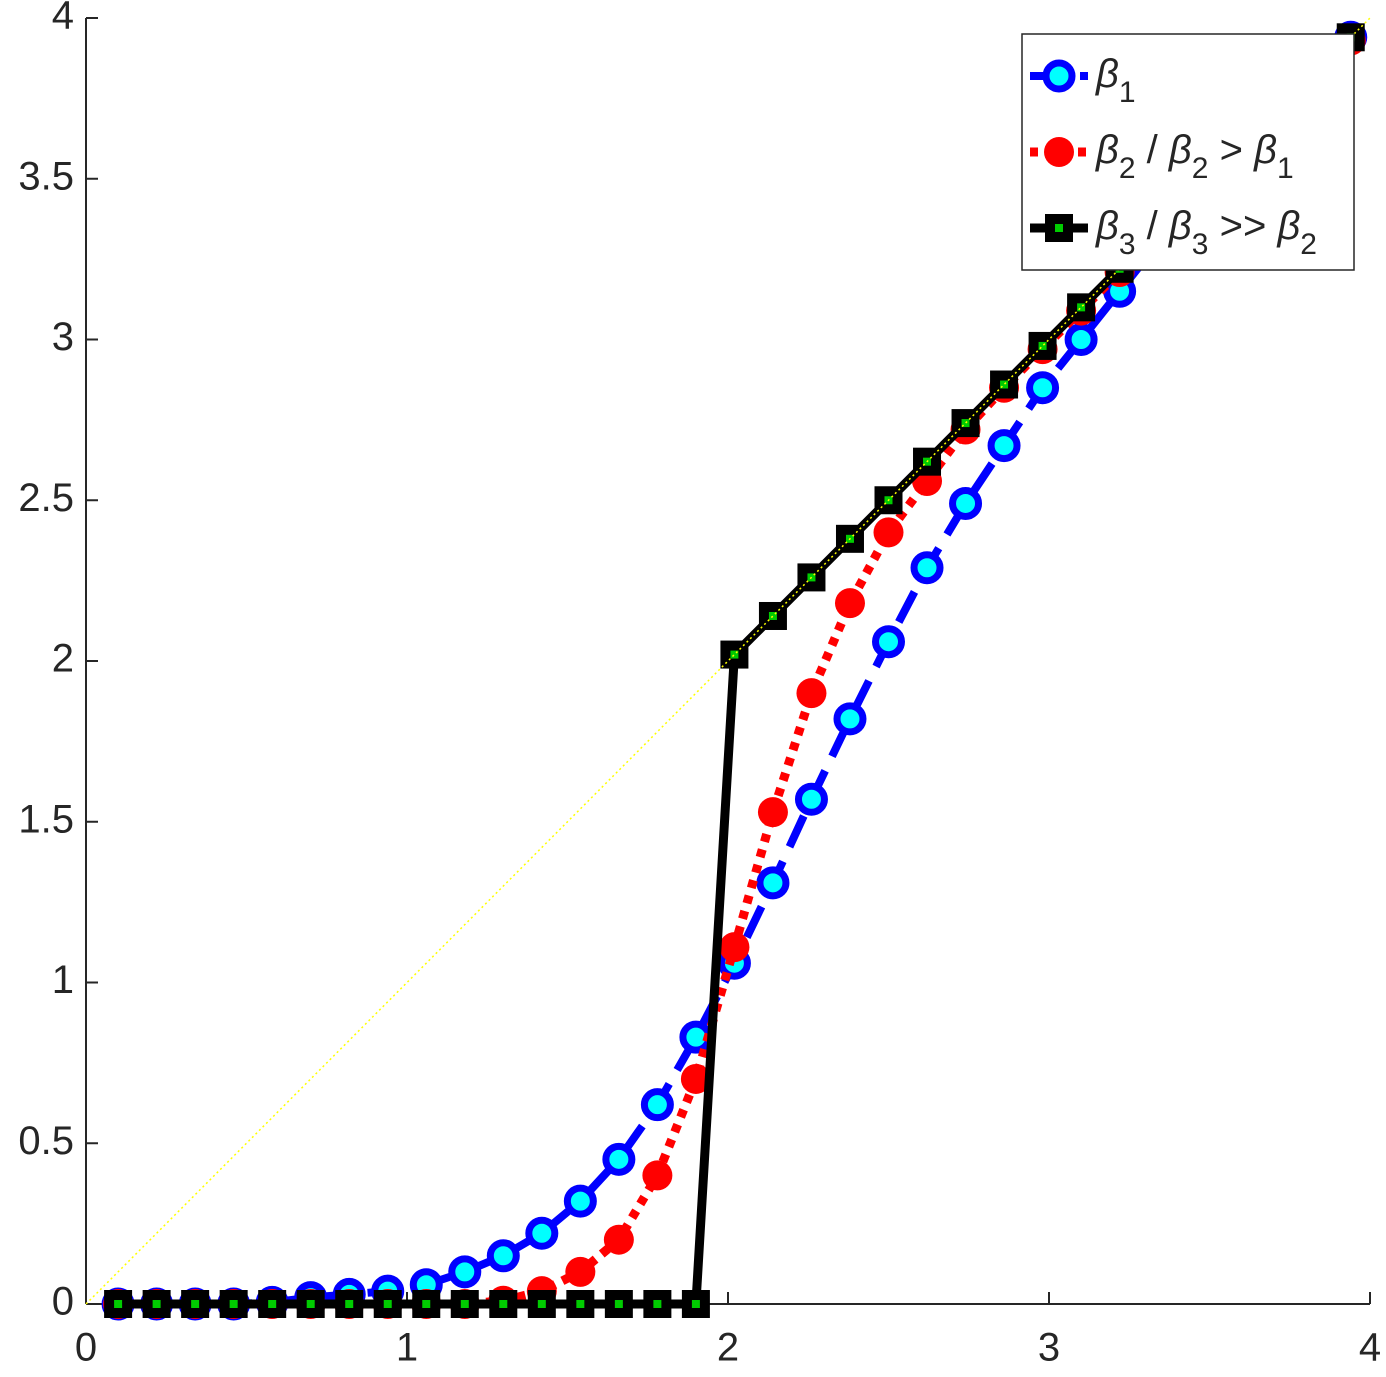 The image size is (1386, 1377). I want to click on x-tick-label: 1, so click(407, 1348).